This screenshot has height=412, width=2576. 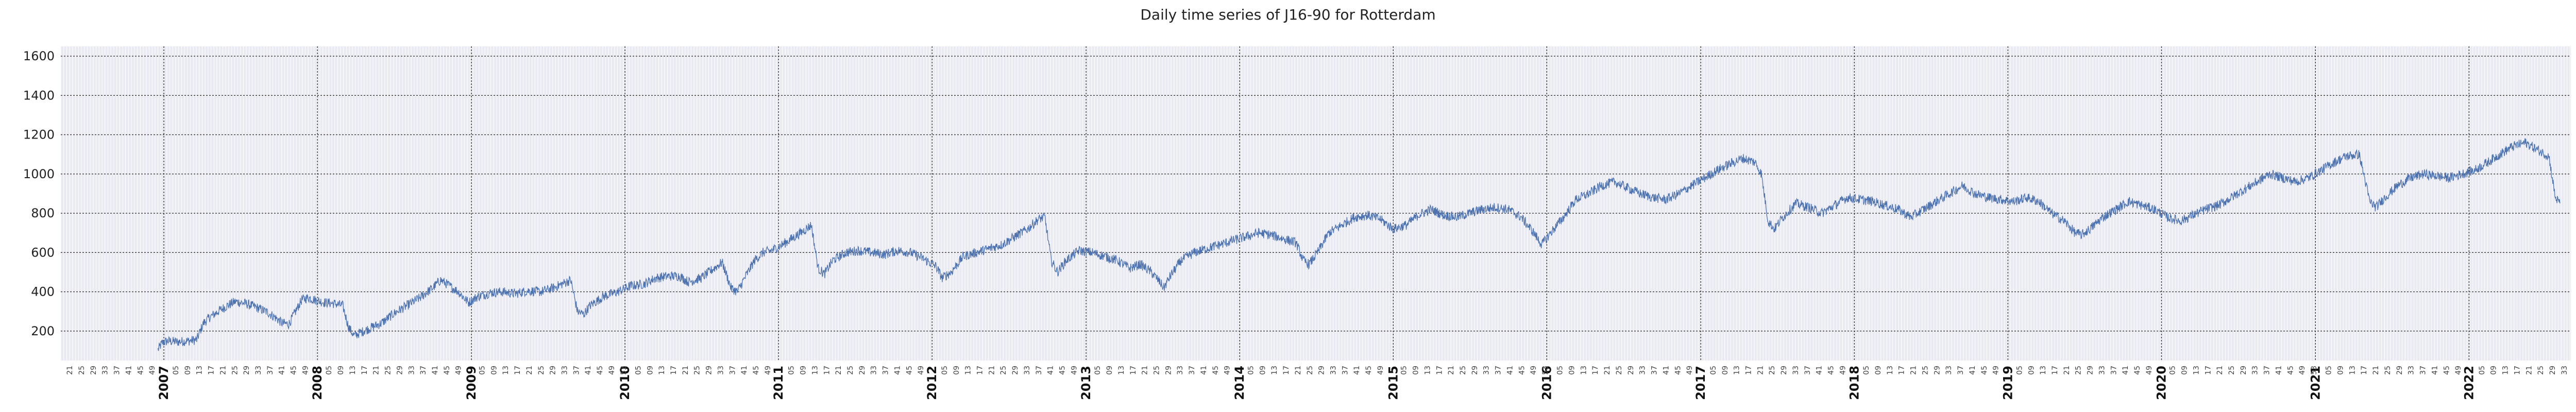 What do you see at coordinates (1086, 383) in the screenshot?
I see `year-tick-label: 2013` at bounding box center [1086, 383].